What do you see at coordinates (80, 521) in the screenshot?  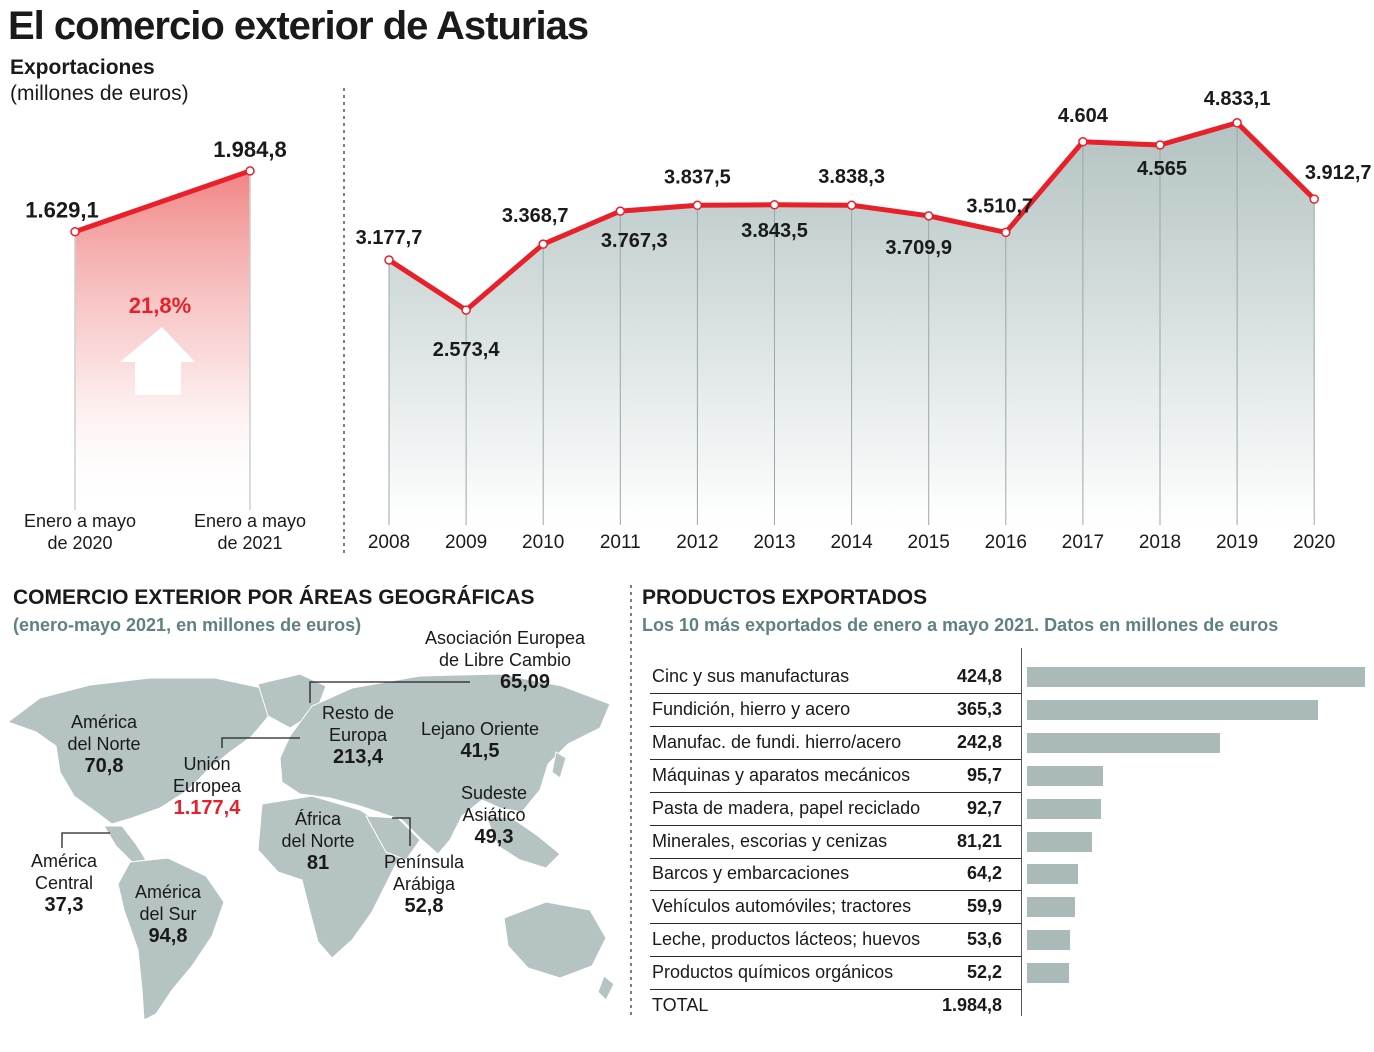 I see `small-x-label: Enero a mayo` at bounding box center [80, 521].